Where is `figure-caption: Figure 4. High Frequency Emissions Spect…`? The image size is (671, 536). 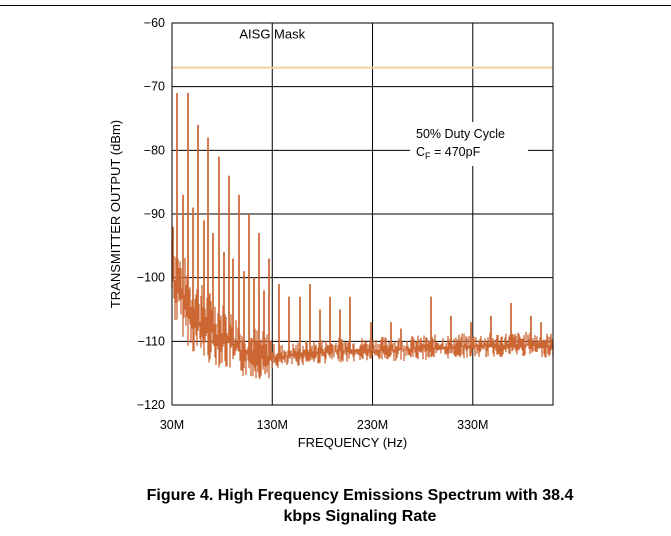
figure-caption: Figure 4. High Frequency Emissions Spect… is located at coordinates (360, 506).